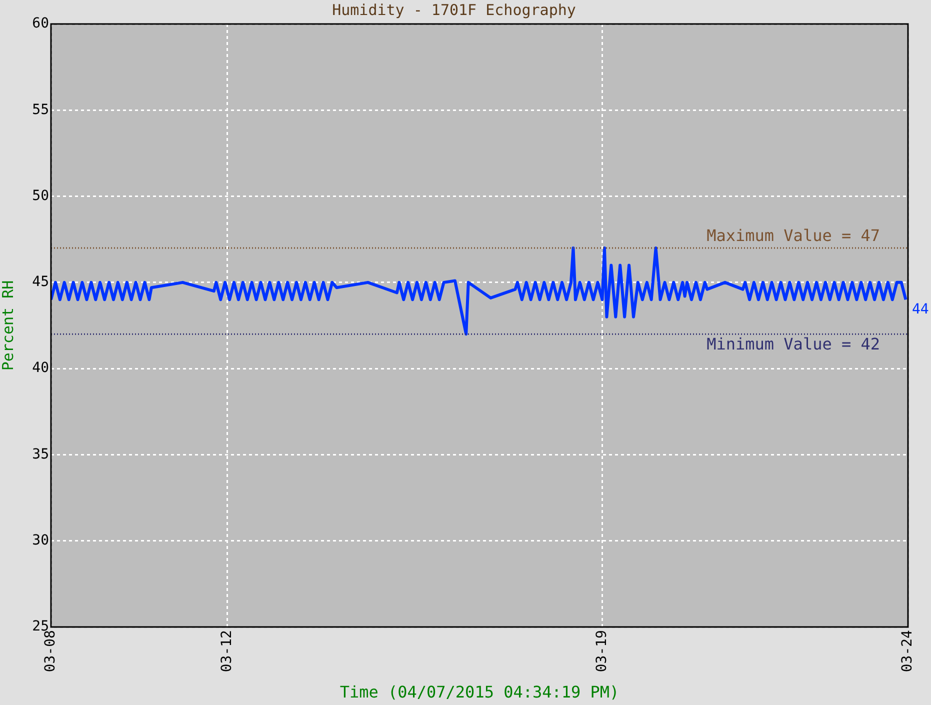 This screenshot has width=931, height=705. I want to click on y-tick-label: 40, so click(40, 368).